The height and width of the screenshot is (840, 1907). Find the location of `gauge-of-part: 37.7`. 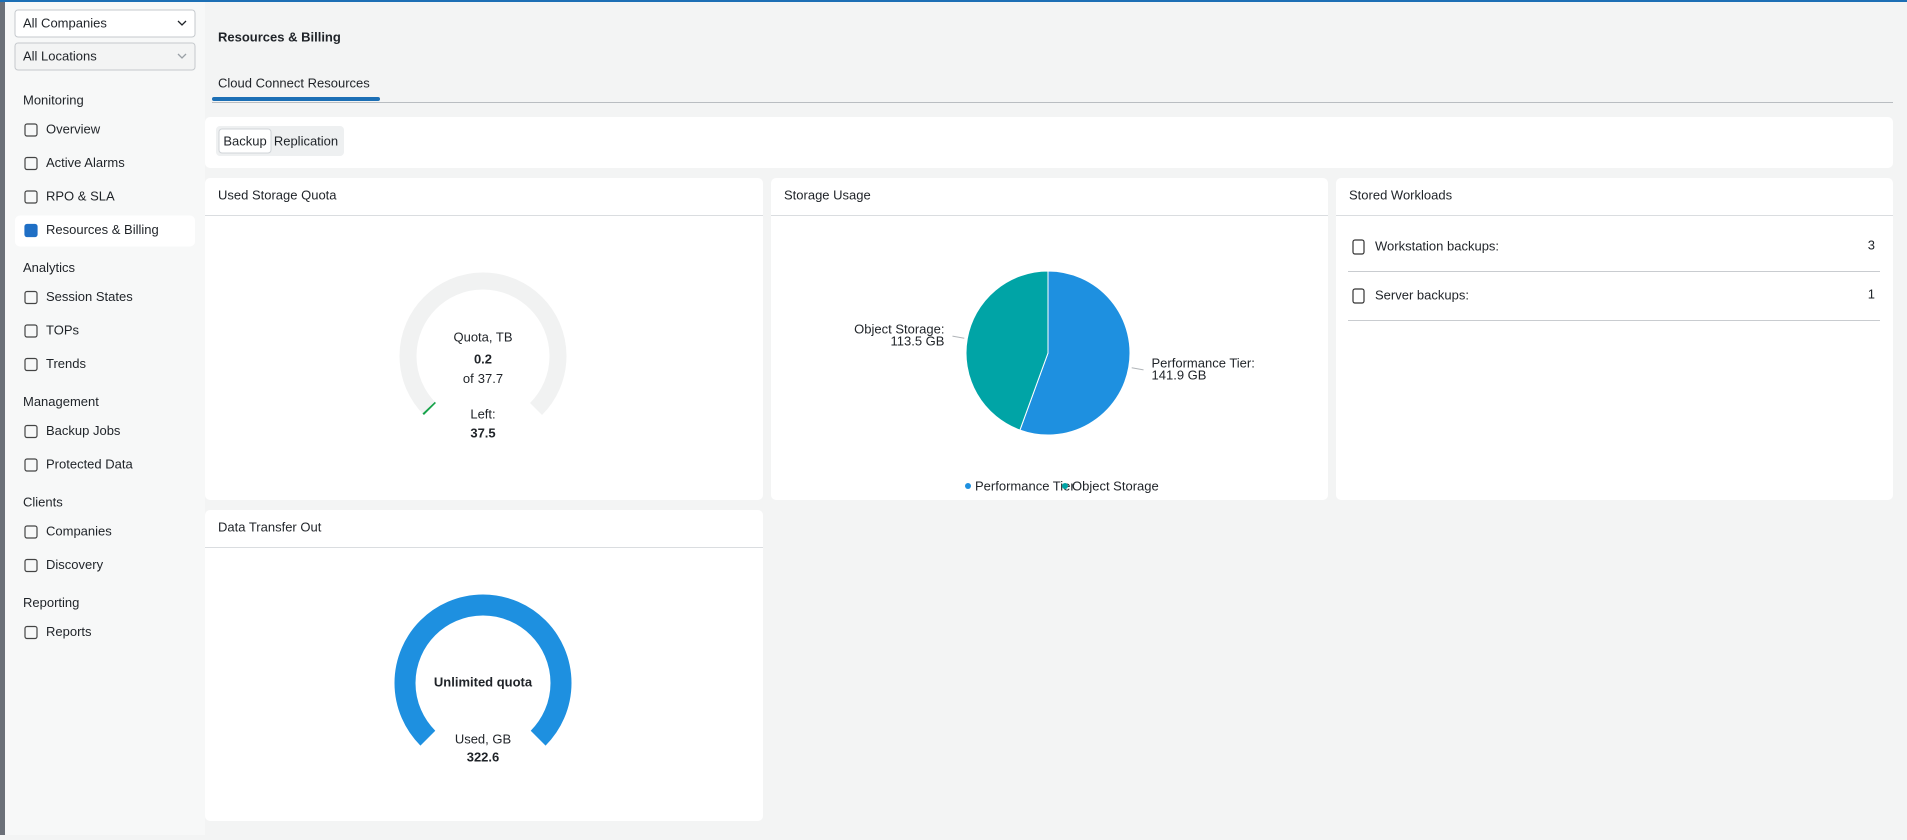

gauge-of-part: 37.7 is located at coordinates (490, 378).